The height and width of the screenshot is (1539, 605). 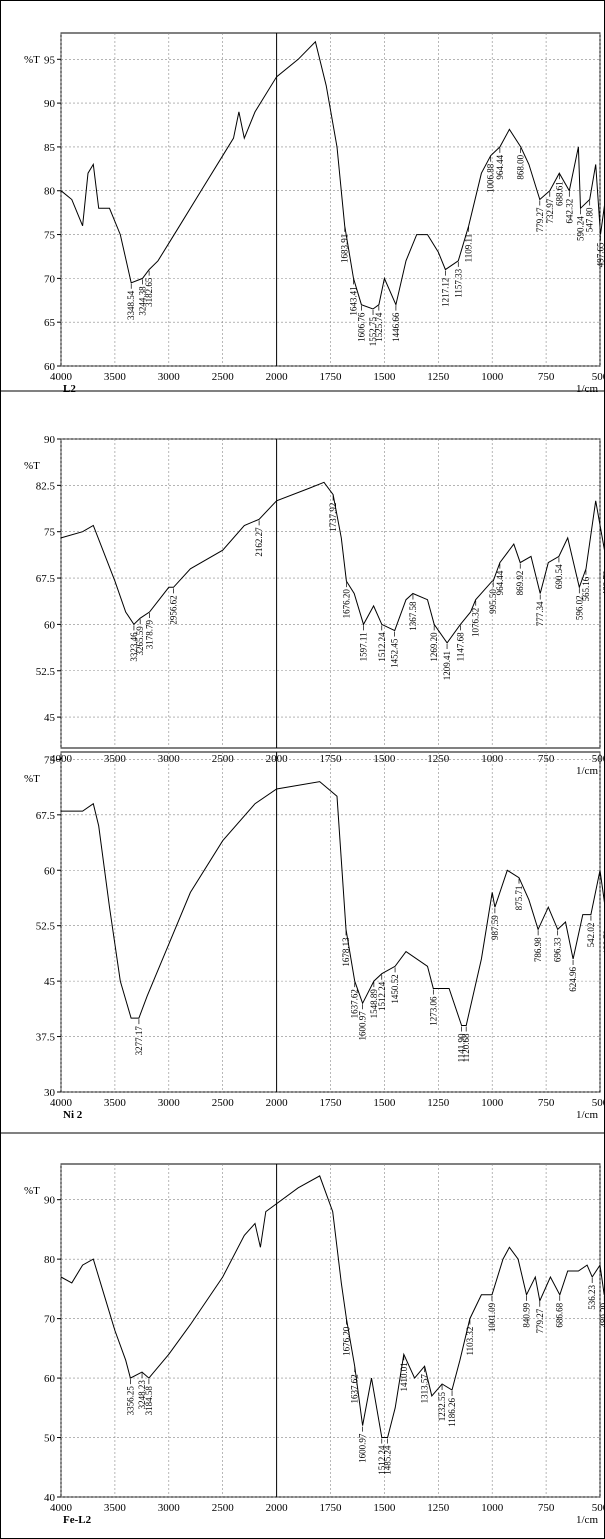 What do you see at coordinates (379, 327) in the screenshot?
I see `peak-label: 1525.74` at bounding box center [379, 327].